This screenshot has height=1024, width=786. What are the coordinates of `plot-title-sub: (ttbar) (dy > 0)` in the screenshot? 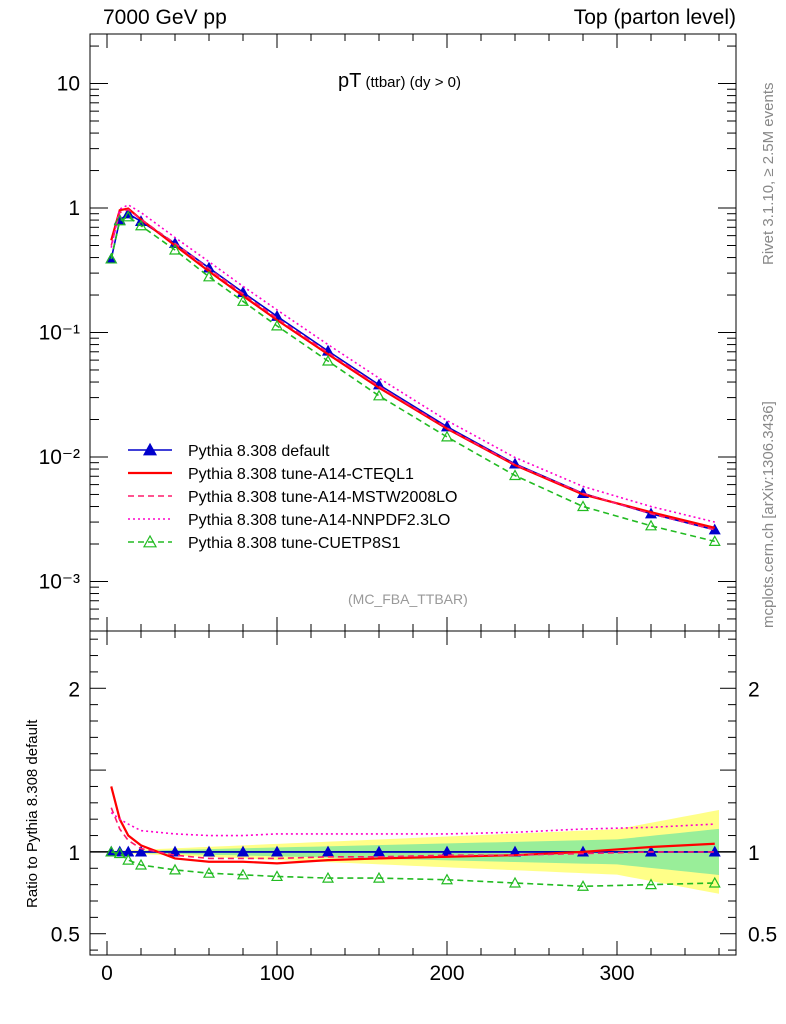 It's located at (411, 82).